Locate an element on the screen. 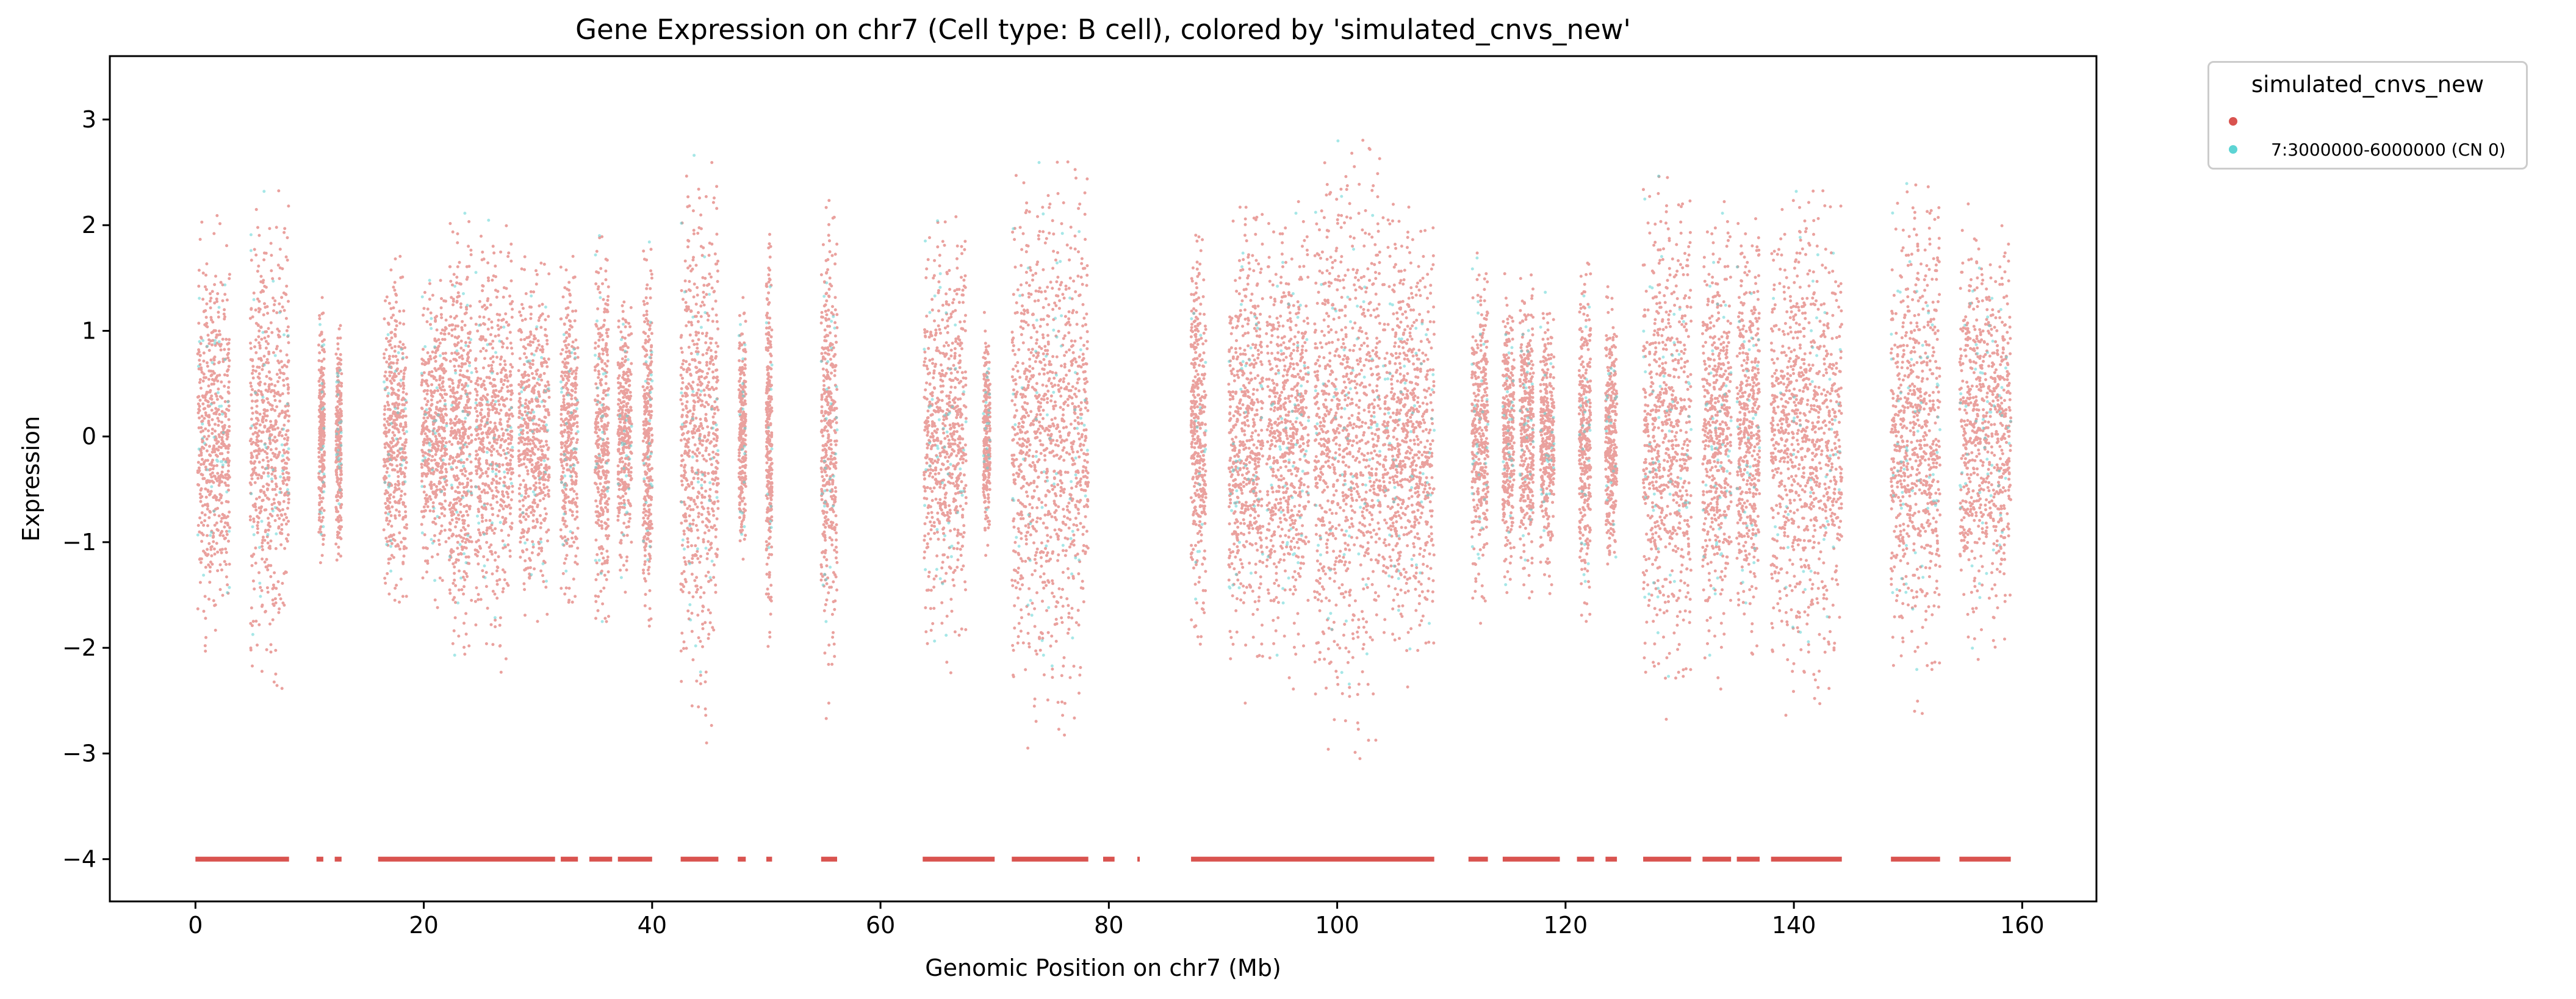  y-tick-label: 1 is located at coordinates (89, 330).